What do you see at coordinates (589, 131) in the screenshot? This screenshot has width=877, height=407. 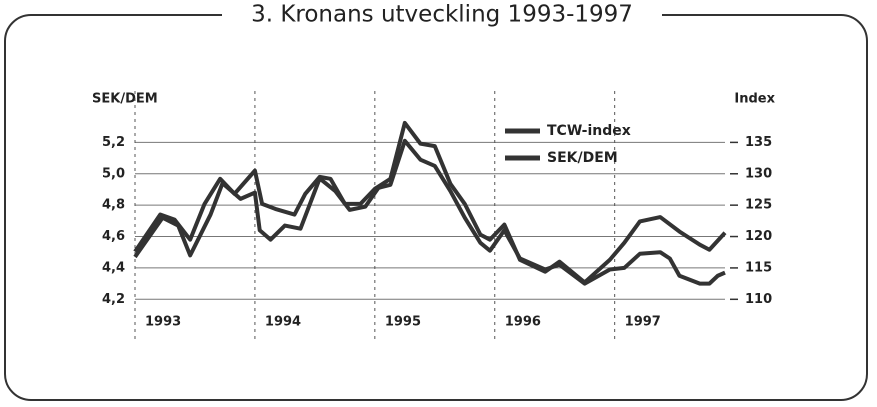 I see `legend-label: TCW-index` at bounding box center [589, 131].